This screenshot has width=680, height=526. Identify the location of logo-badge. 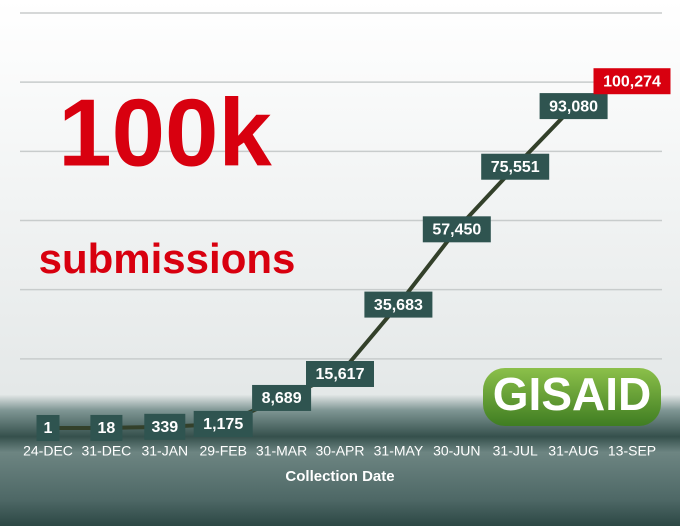
(572, 397).